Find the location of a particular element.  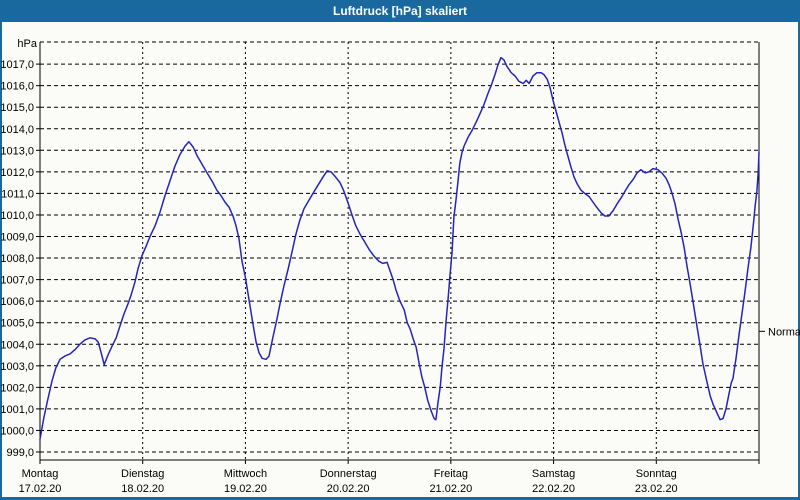

y-tick-label: 1010,0 is located at coordinates (17, 216).